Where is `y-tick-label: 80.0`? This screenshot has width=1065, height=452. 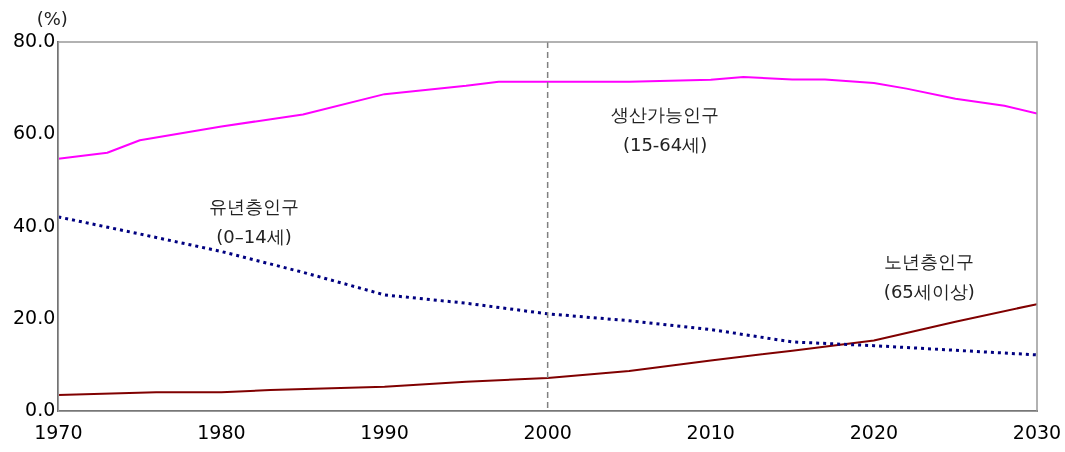
y-tick-label: 80.0 is located at coordinates (34, 39).